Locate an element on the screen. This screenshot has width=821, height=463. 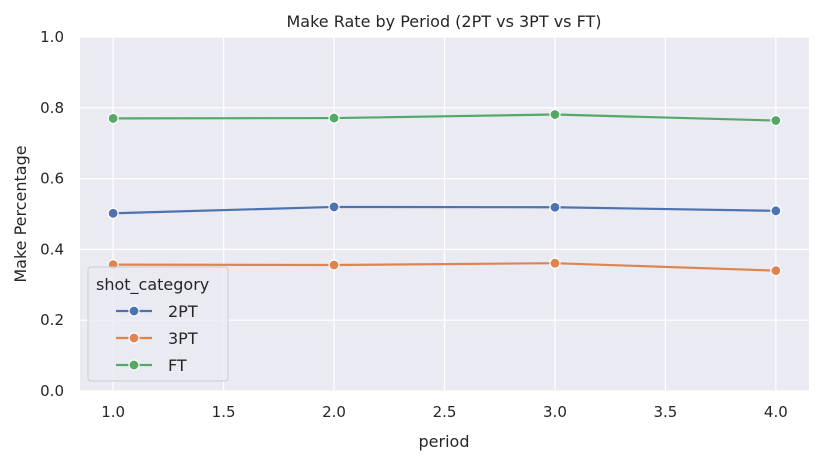
x-axis: 1.0 1.5 2.0 2.5 3.0 3.5 4.0 is located at coordinates (444, 412).